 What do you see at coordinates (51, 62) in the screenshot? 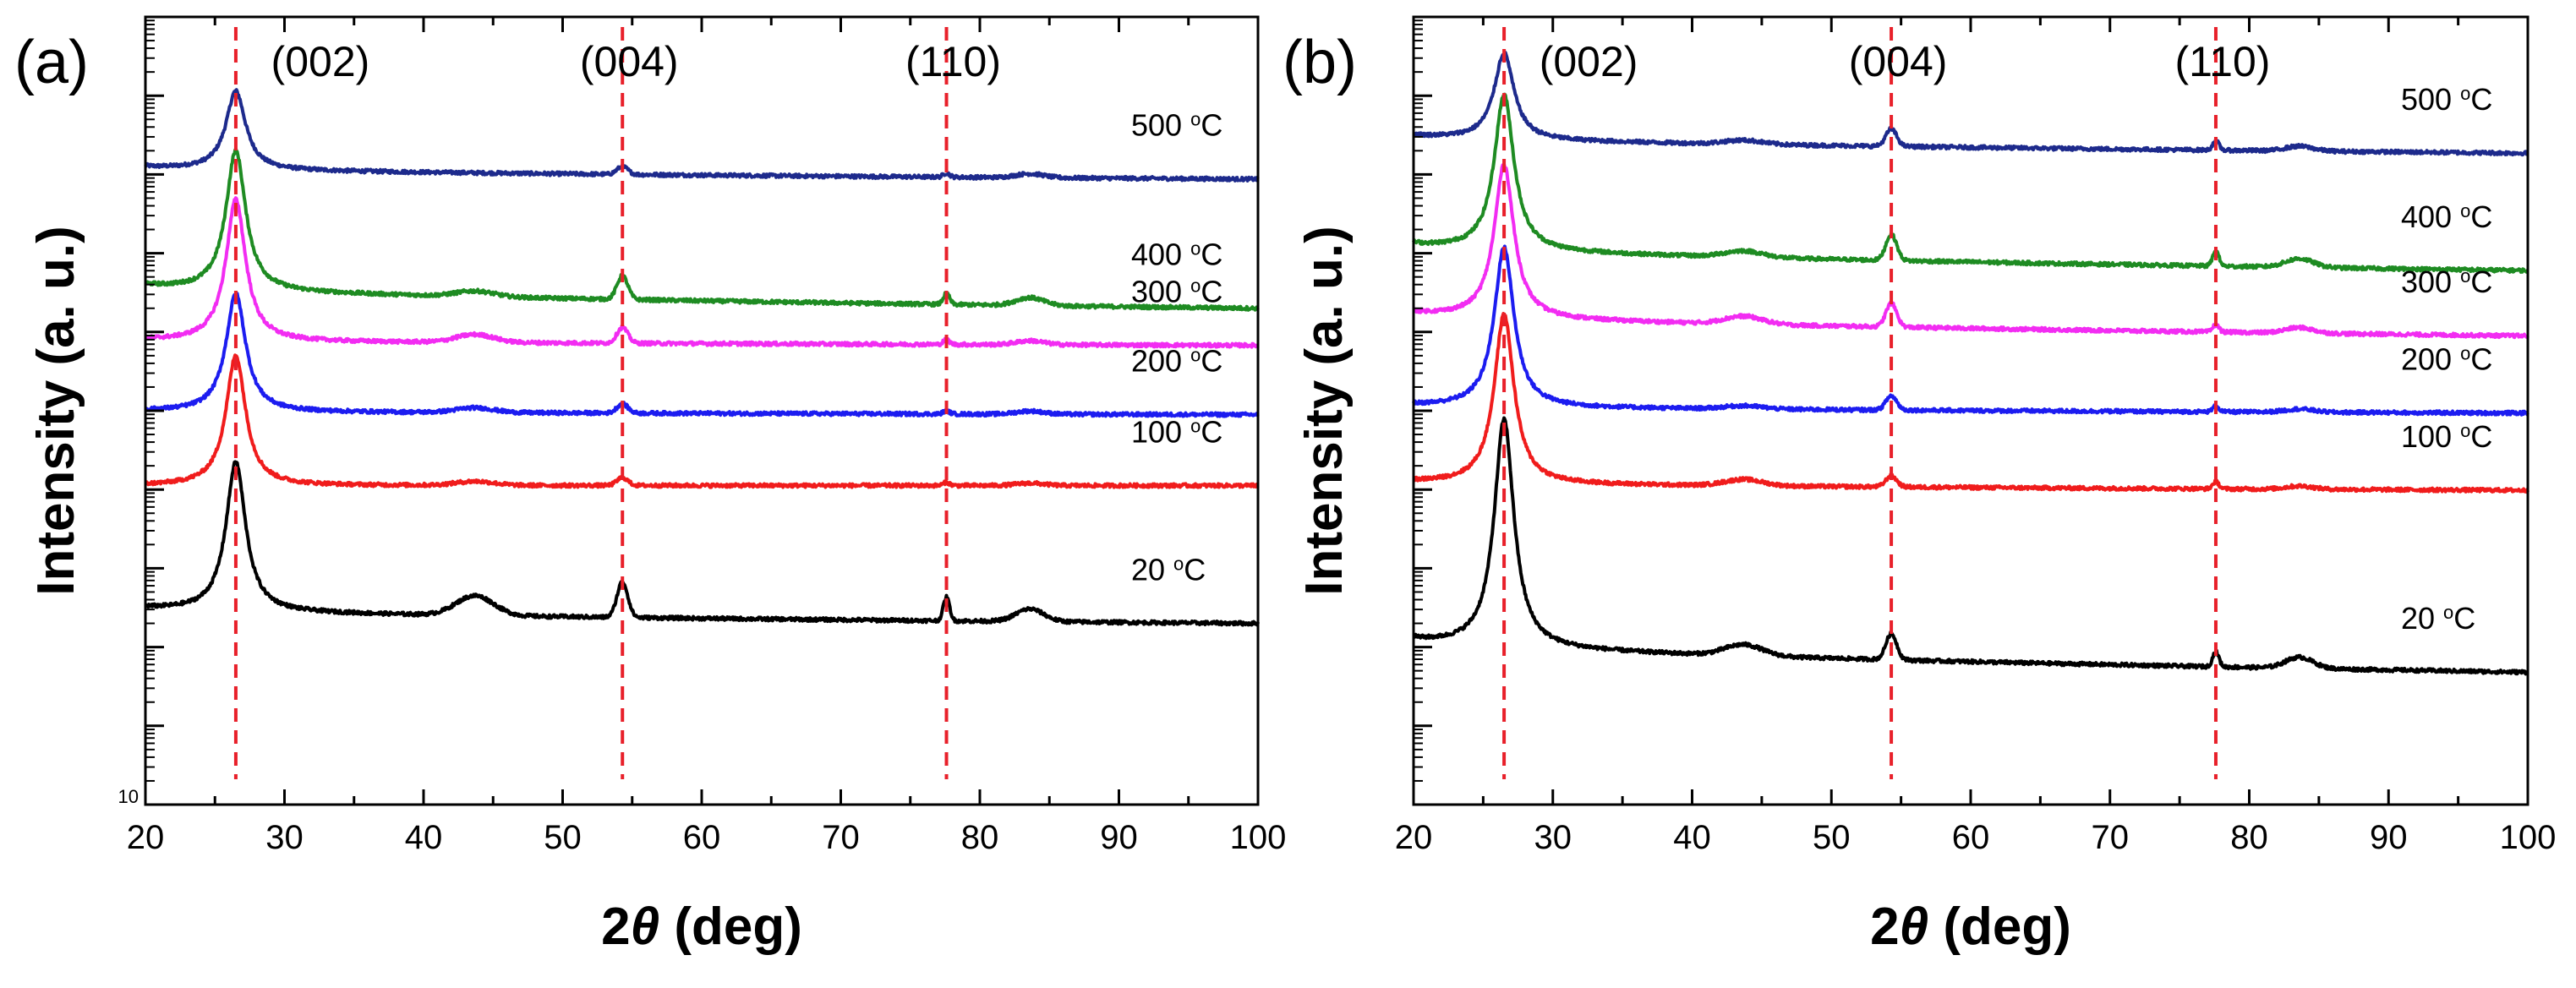
I see `panel-label: (a)` at bounding box center [51, 62].